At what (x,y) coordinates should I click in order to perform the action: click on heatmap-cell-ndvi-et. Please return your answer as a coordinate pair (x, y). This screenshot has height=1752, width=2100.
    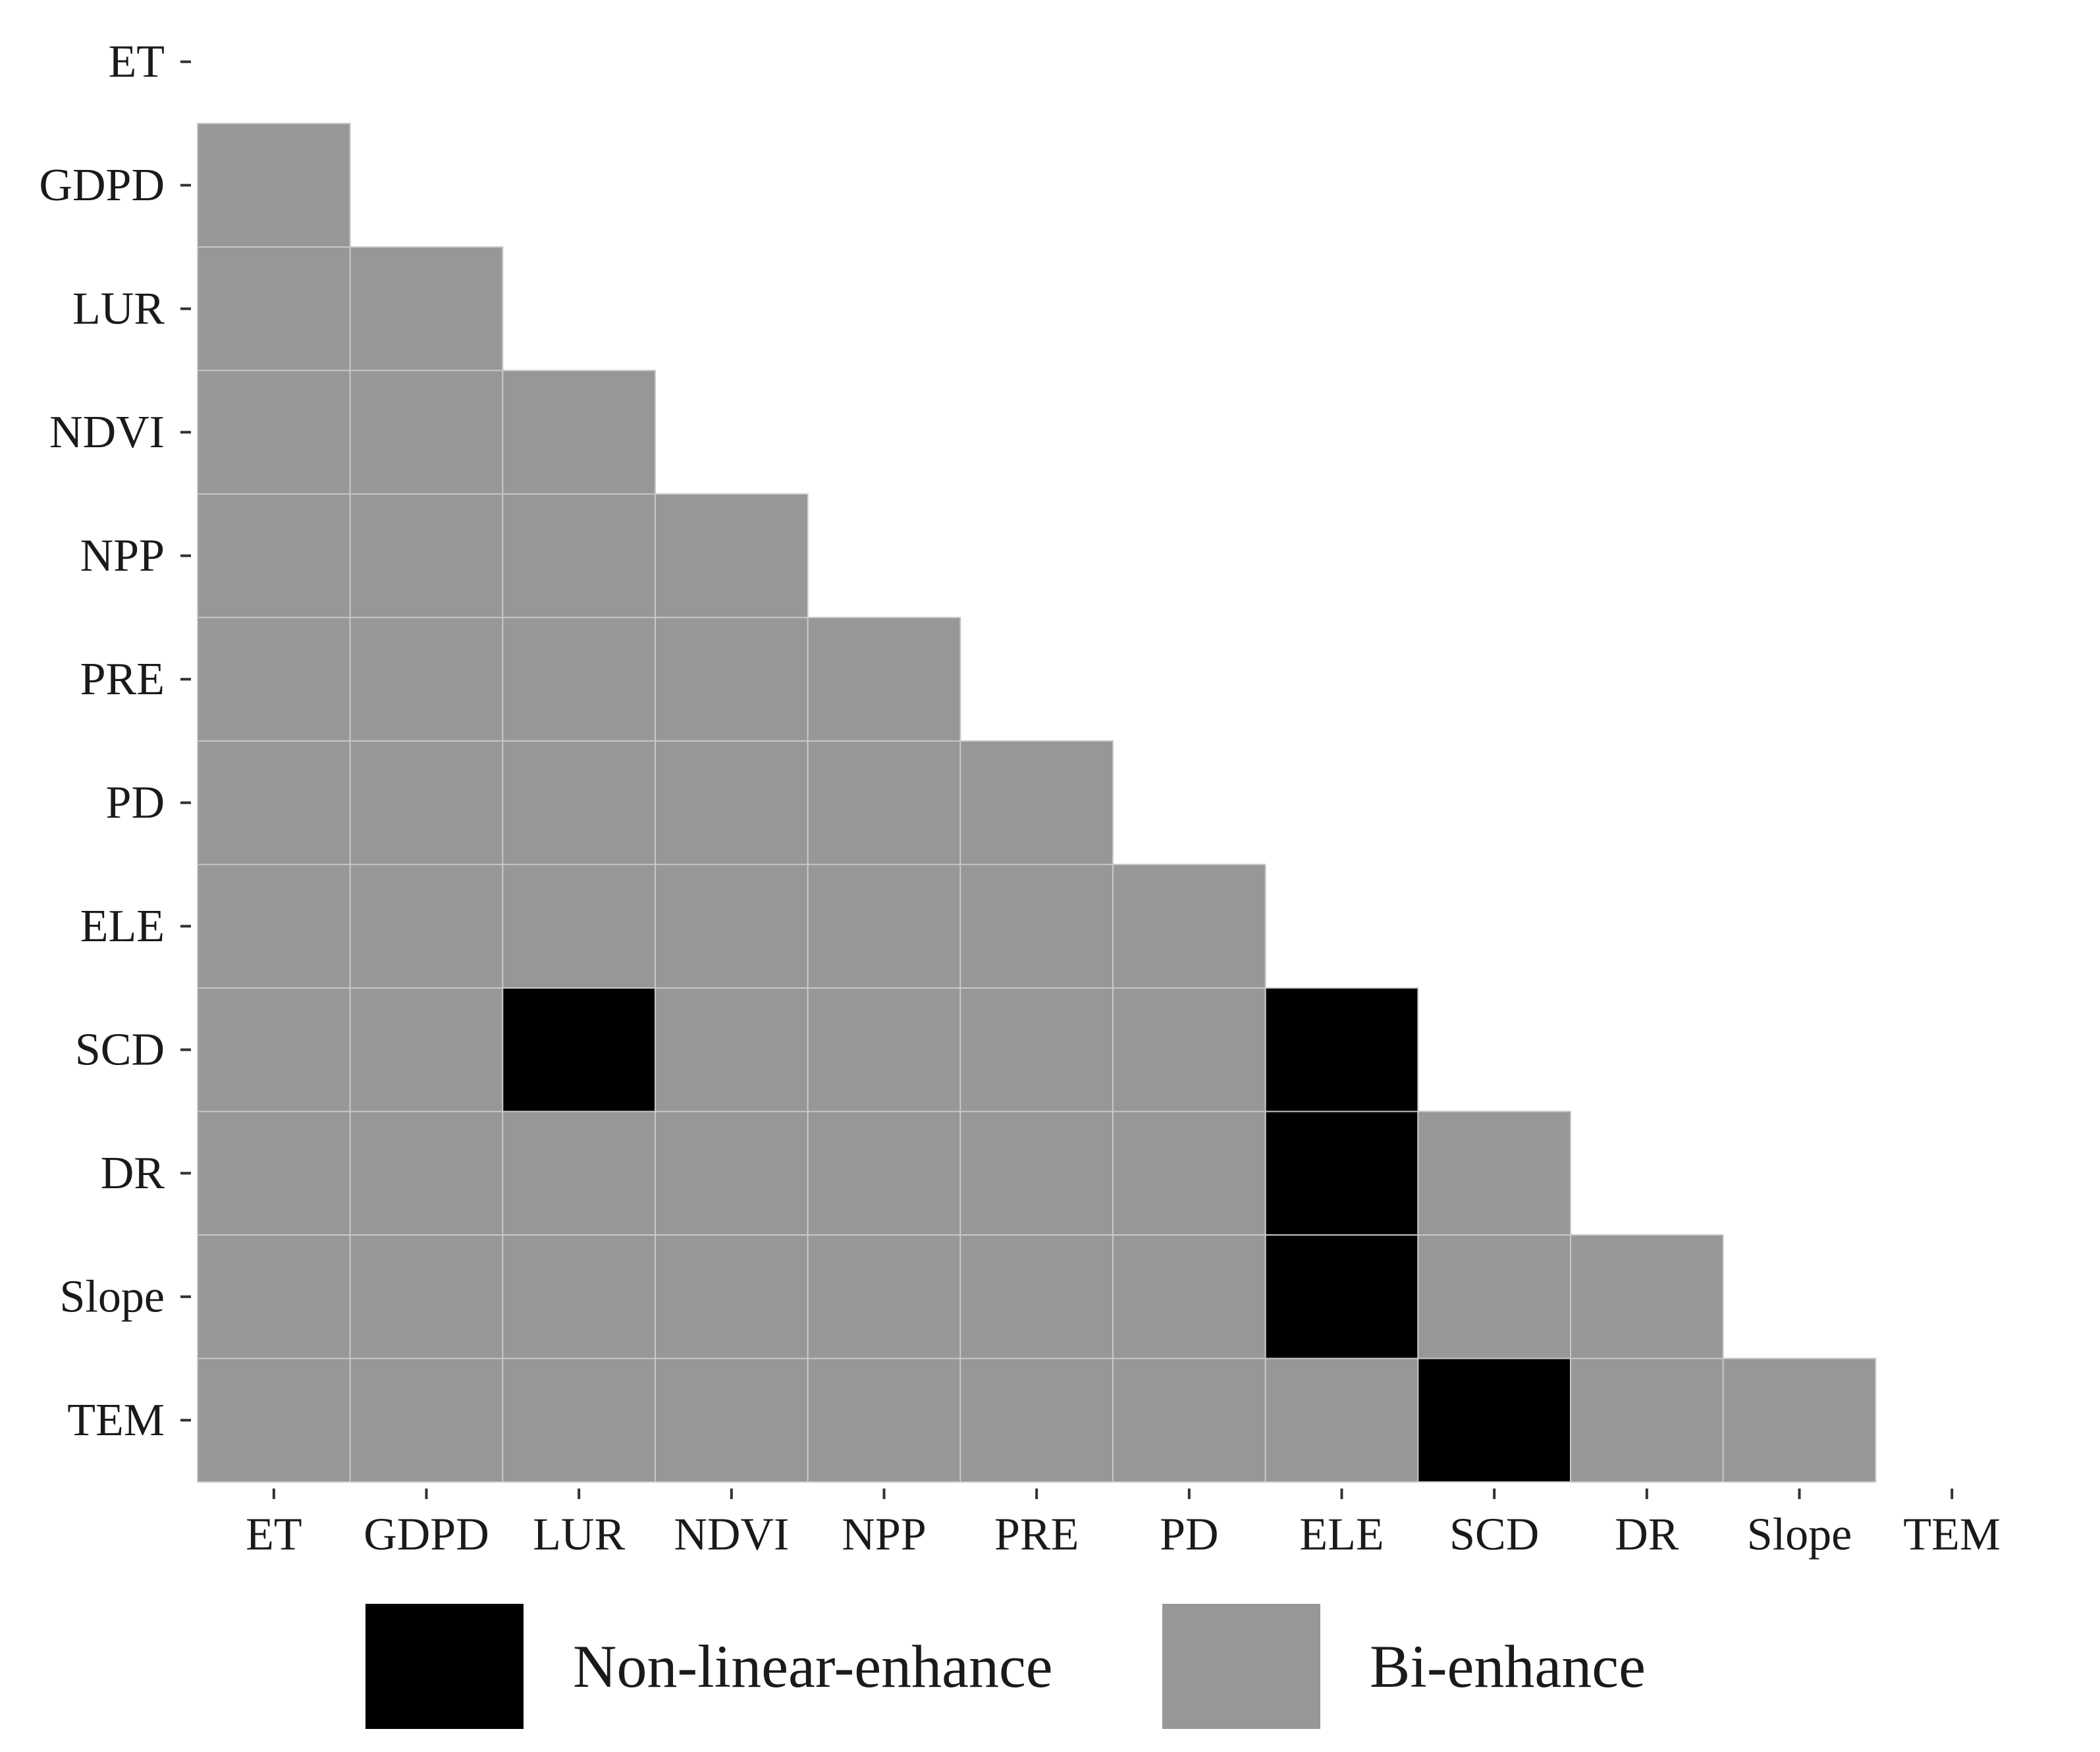
    Looking at the image, I should click on (274, 432).